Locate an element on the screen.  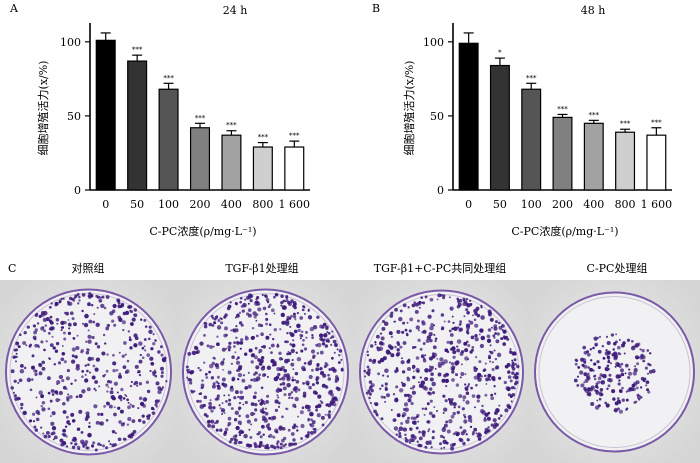
panel-a-y-tick-label: 0 is located at coordinates (77, 190).